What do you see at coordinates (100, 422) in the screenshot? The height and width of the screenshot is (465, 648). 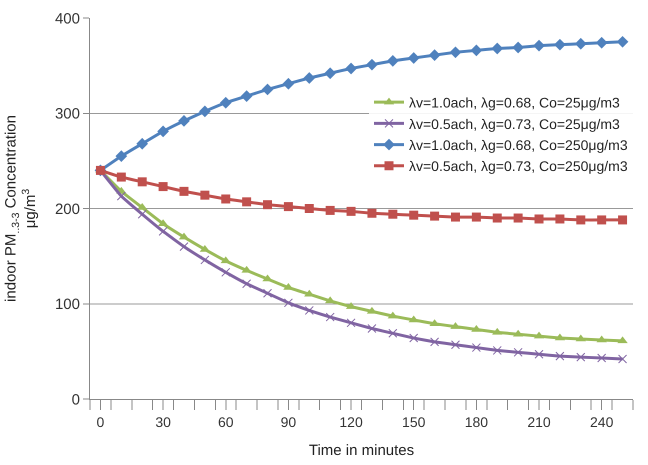 I see `x-tick-label: 0` at bounding box center [100, 422].